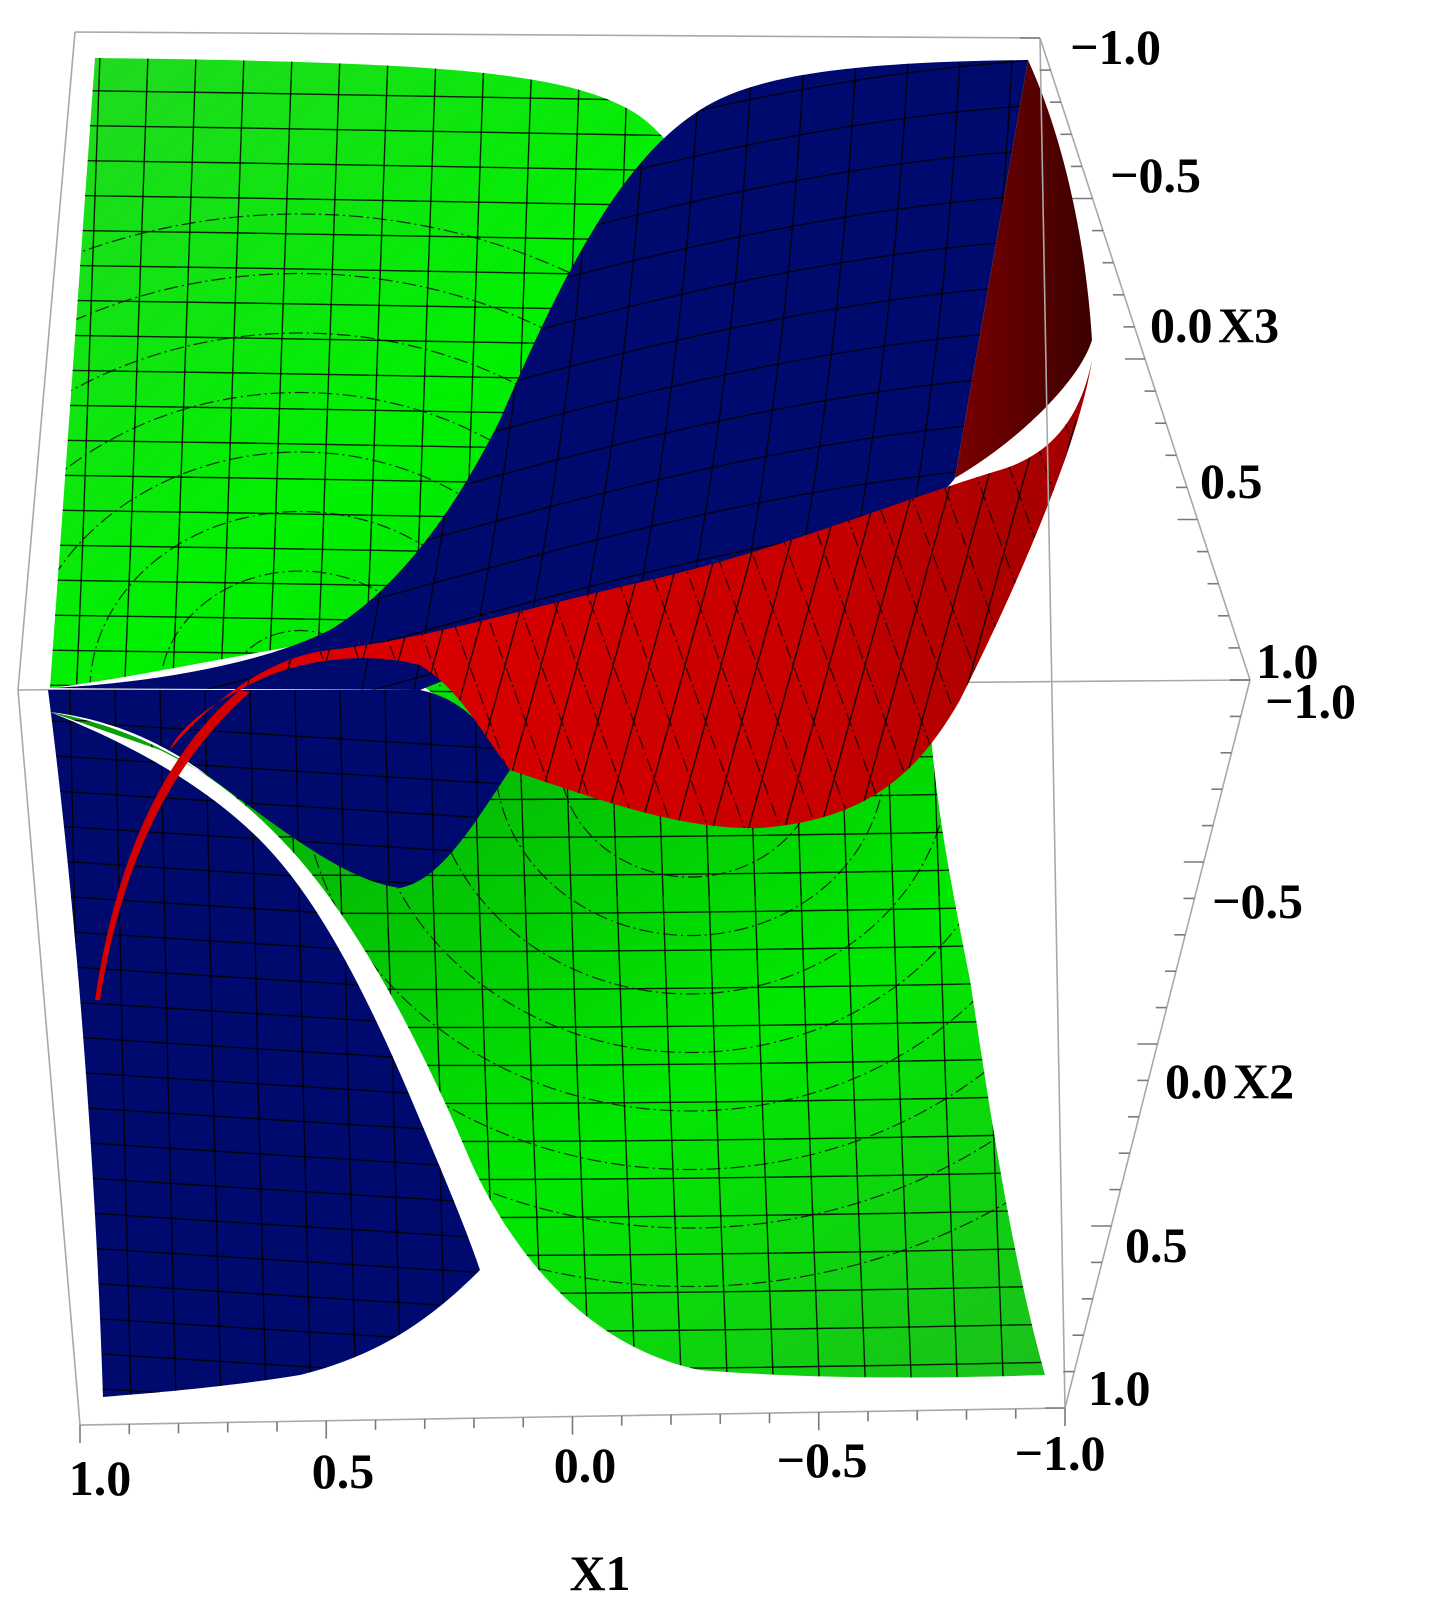 This screenshot has height=1618, width=1429. Describe the element at coordinates (100, 1478) in the screenshot. I see `x1-tick-label: 1.0` at that location.